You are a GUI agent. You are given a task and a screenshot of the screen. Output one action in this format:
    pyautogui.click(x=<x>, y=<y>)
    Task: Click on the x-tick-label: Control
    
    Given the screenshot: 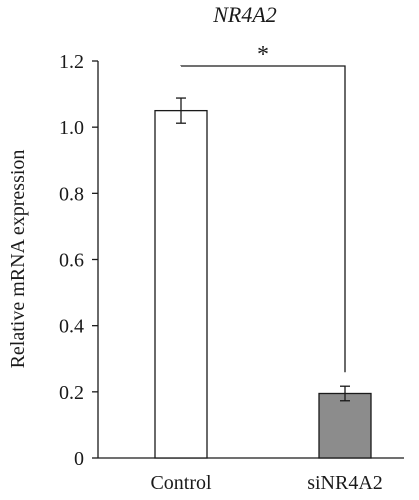 What is the action you would take?
    pyautogui.click(x=181, y=483)
    